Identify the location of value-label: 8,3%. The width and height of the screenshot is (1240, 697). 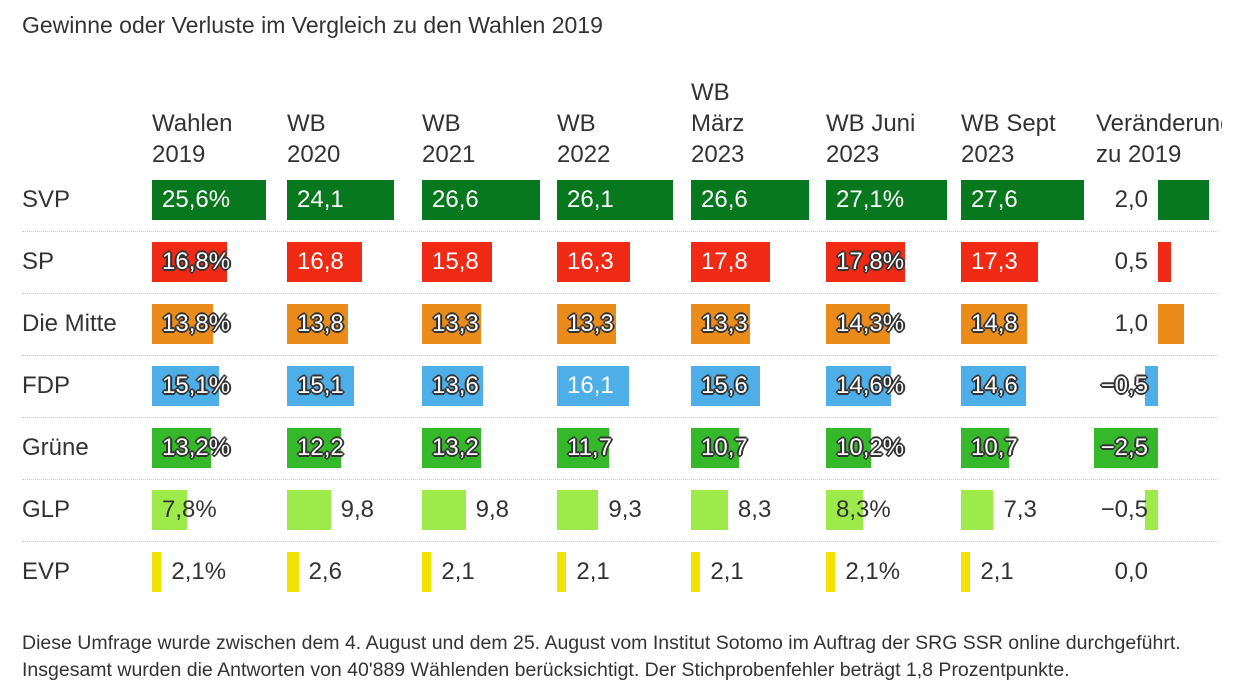
(863, 509).